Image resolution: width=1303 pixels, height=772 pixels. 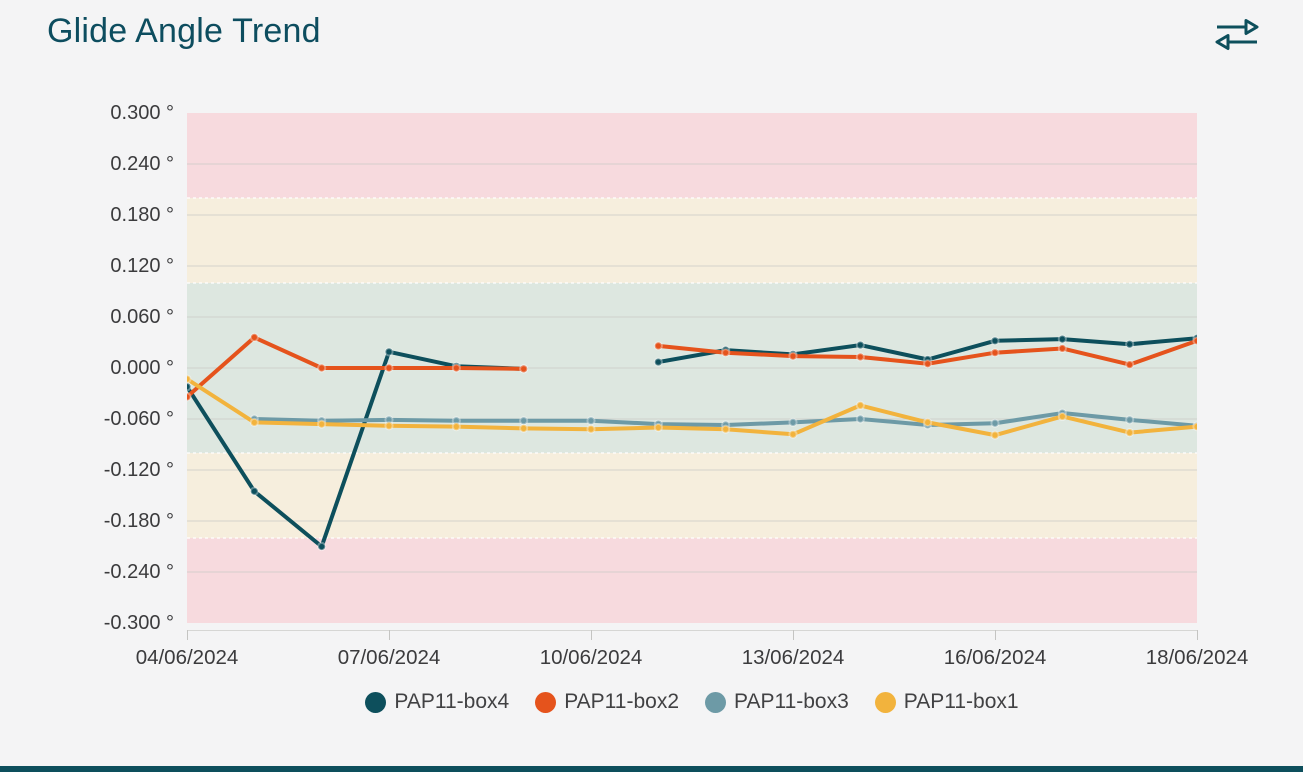 I want to click on band-lower-amber-zone, so click(x=692, y=495).